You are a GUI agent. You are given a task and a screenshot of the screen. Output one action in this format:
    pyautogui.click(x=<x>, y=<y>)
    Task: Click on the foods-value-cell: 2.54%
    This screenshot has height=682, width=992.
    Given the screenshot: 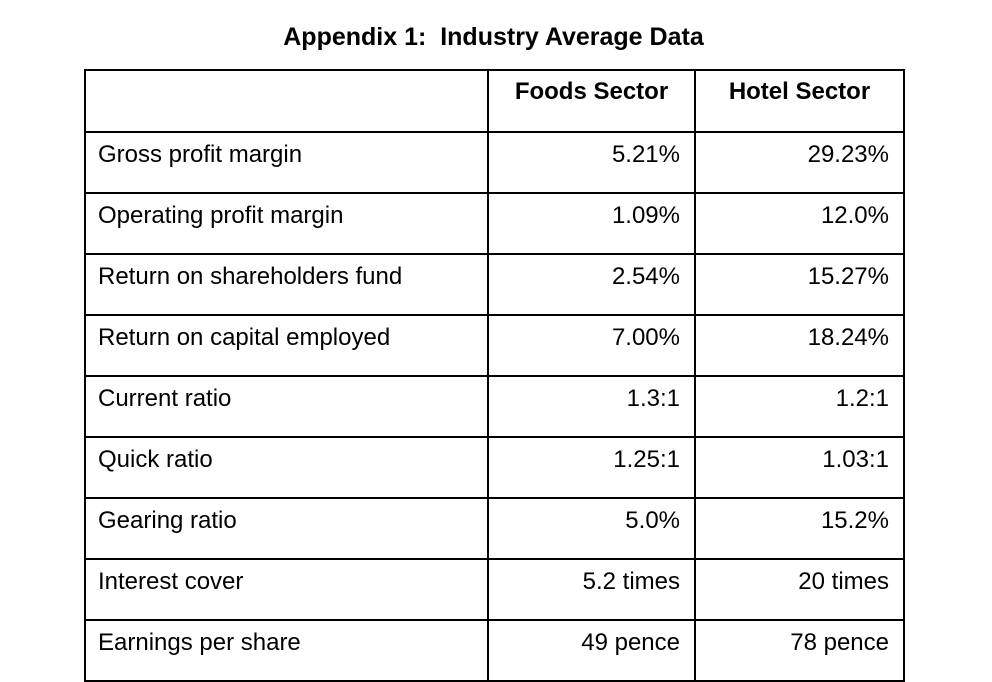 What is the action you would take?
    pyautogui.click(x=591, y=284)
    